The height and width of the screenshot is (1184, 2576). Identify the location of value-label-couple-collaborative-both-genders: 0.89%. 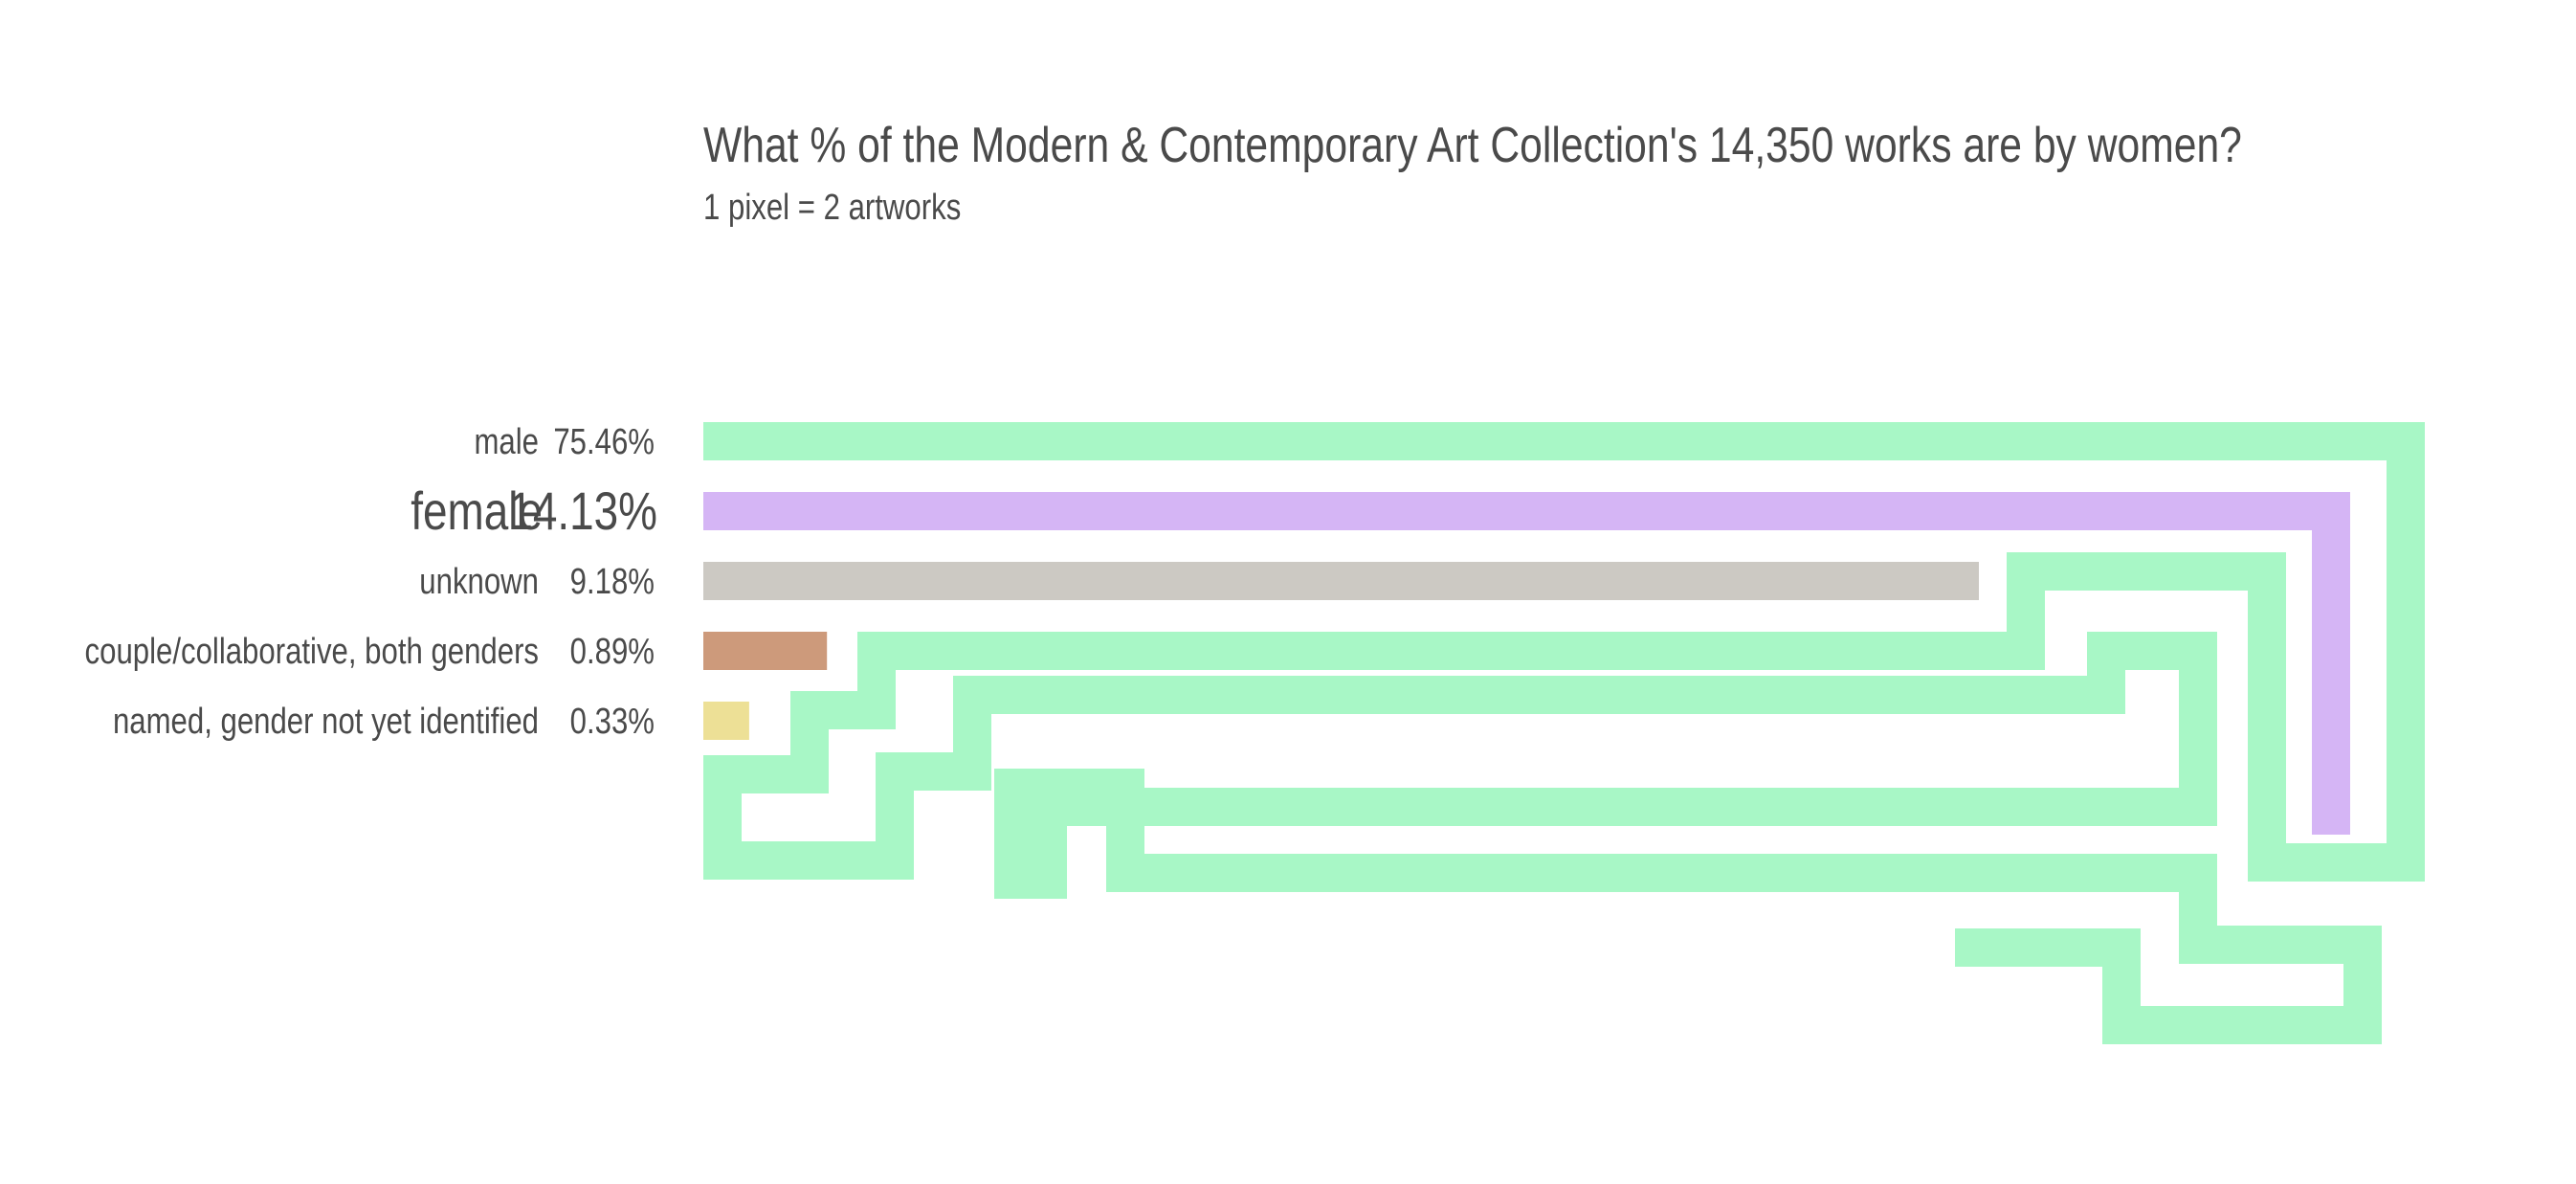
(612, 652).